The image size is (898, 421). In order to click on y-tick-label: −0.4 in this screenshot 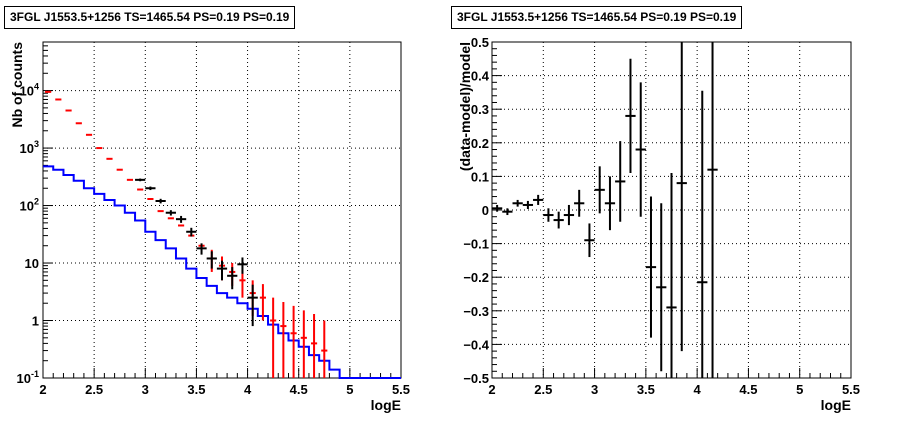, I will do `click(476, 344)`.